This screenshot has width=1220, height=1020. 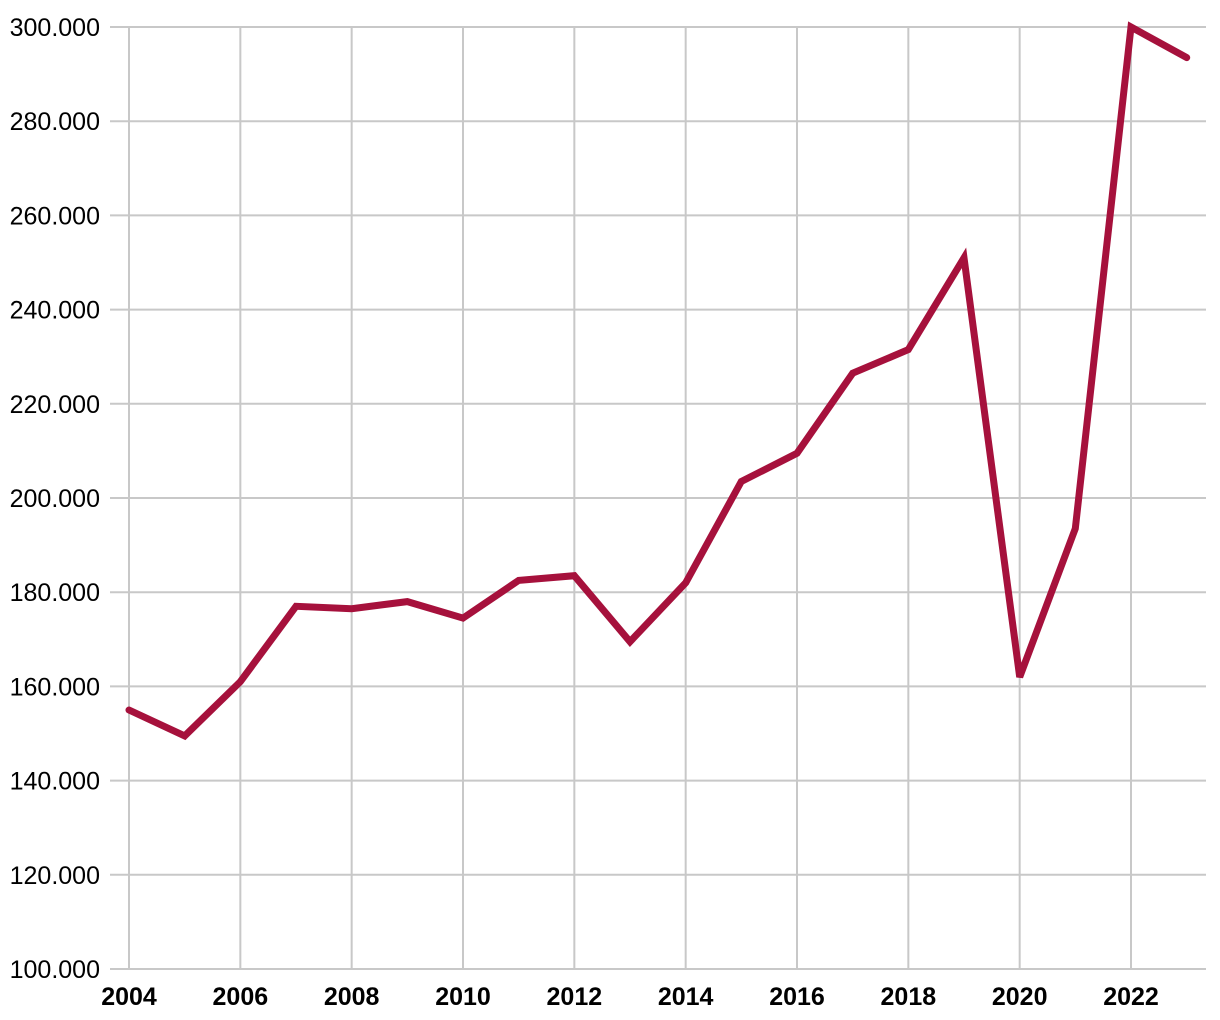 What do you see at coordinates (575, 997) in the screenshot?
I see `x-axis-tick-label: 2012` at bounding box center [575, 997].